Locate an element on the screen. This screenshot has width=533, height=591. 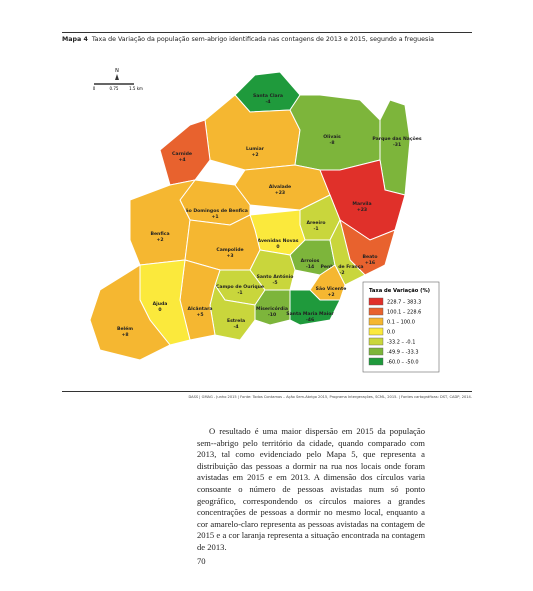
region-value: -14 is located at coordinates (310, 267).